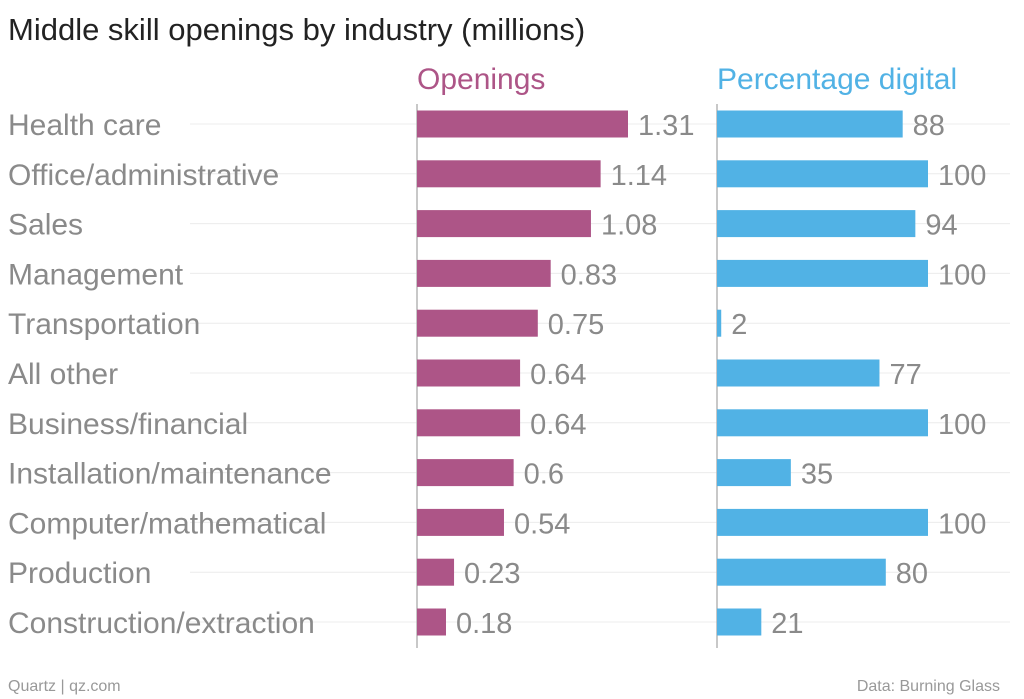 The width and height of the screenshot is (1024, 699). I want to click on footer-source-right: Data: Burning Glass, so click(928, 686).